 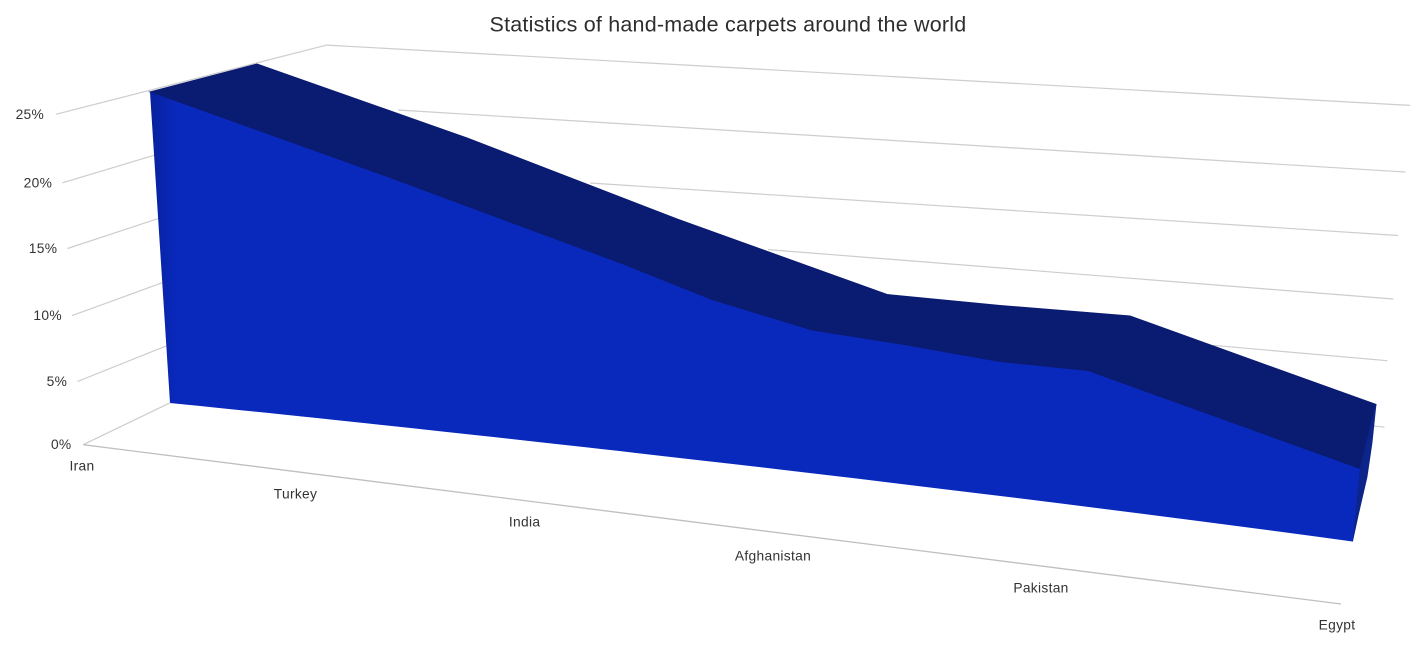 I want to click on svg-text: 15%, so click(x=43, y=248).